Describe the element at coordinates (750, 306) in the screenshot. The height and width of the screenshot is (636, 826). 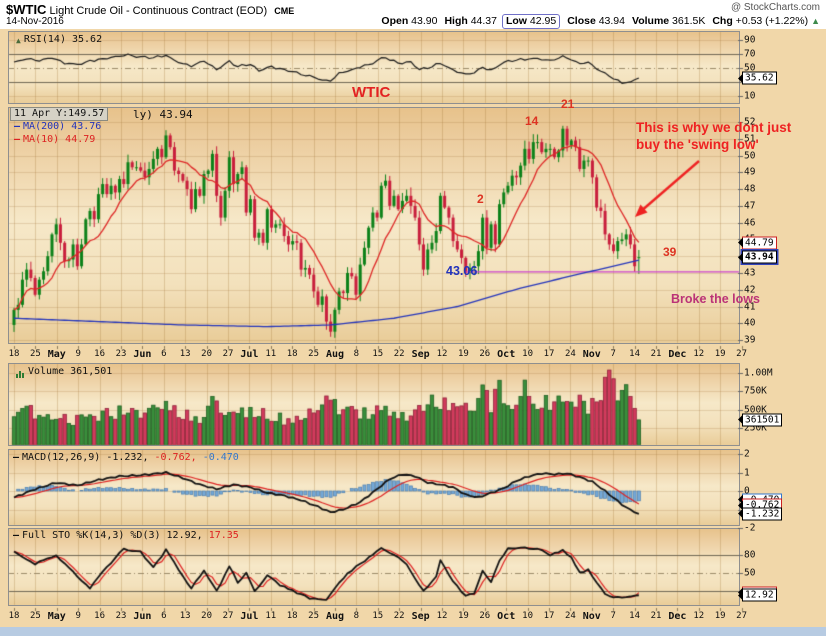
I see `price-axis-41: 41` at that location.